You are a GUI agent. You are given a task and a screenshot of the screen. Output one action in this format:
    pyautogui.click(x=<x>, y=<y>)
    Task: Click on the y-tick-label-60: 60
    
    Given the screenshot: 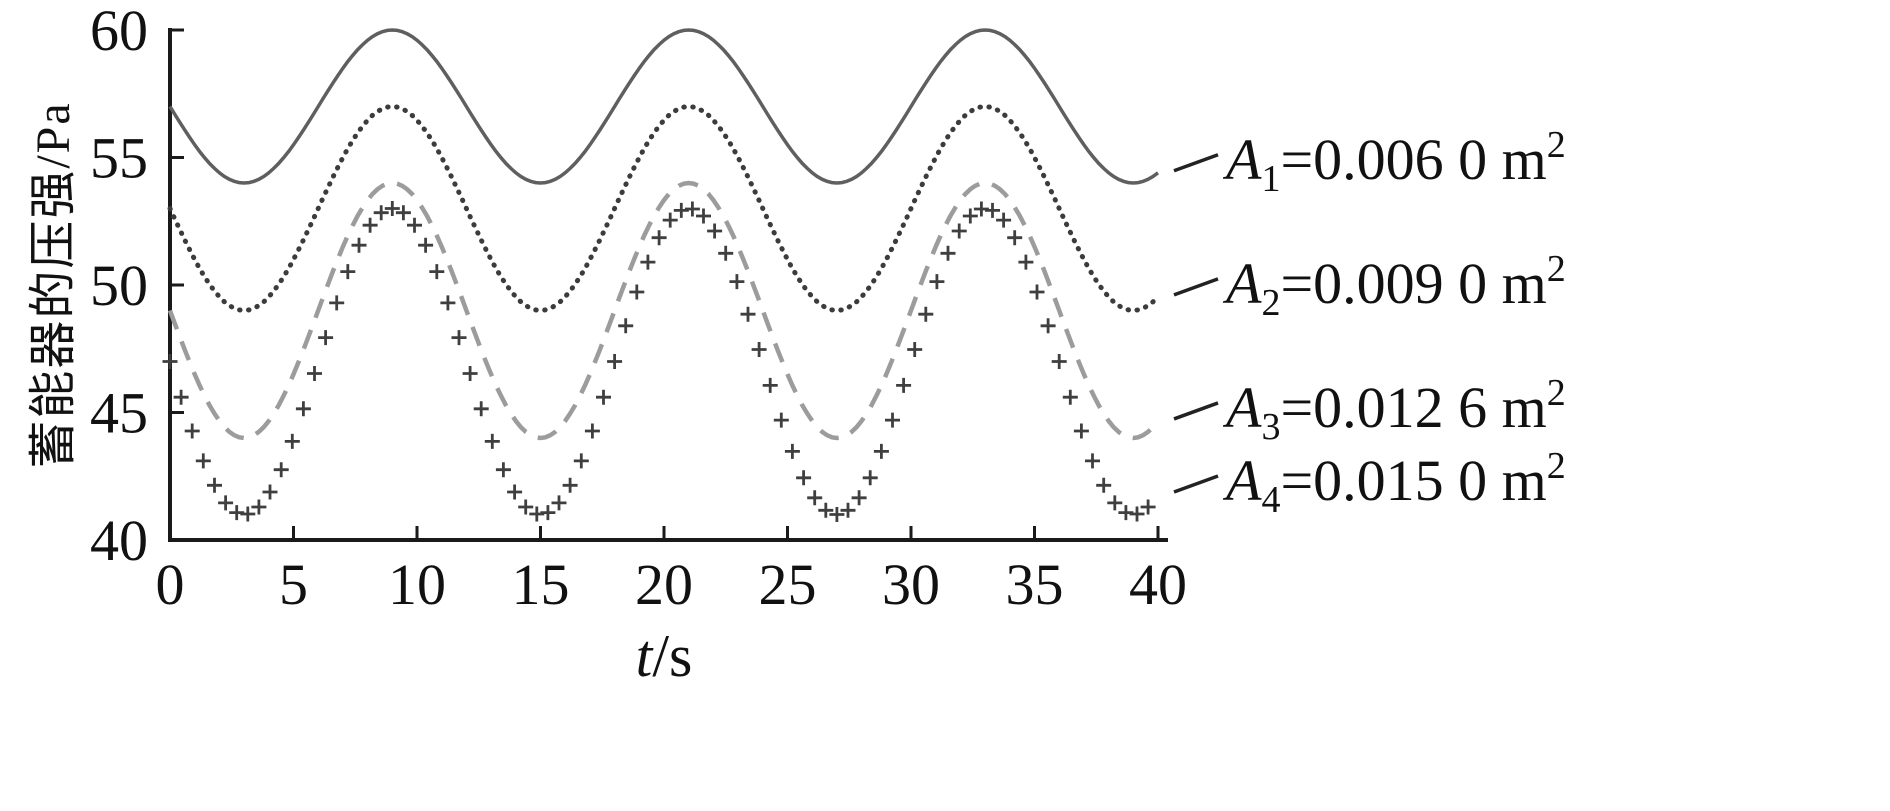 What is the action you would take?
    pyautogui.click(x=119, y=31)
    